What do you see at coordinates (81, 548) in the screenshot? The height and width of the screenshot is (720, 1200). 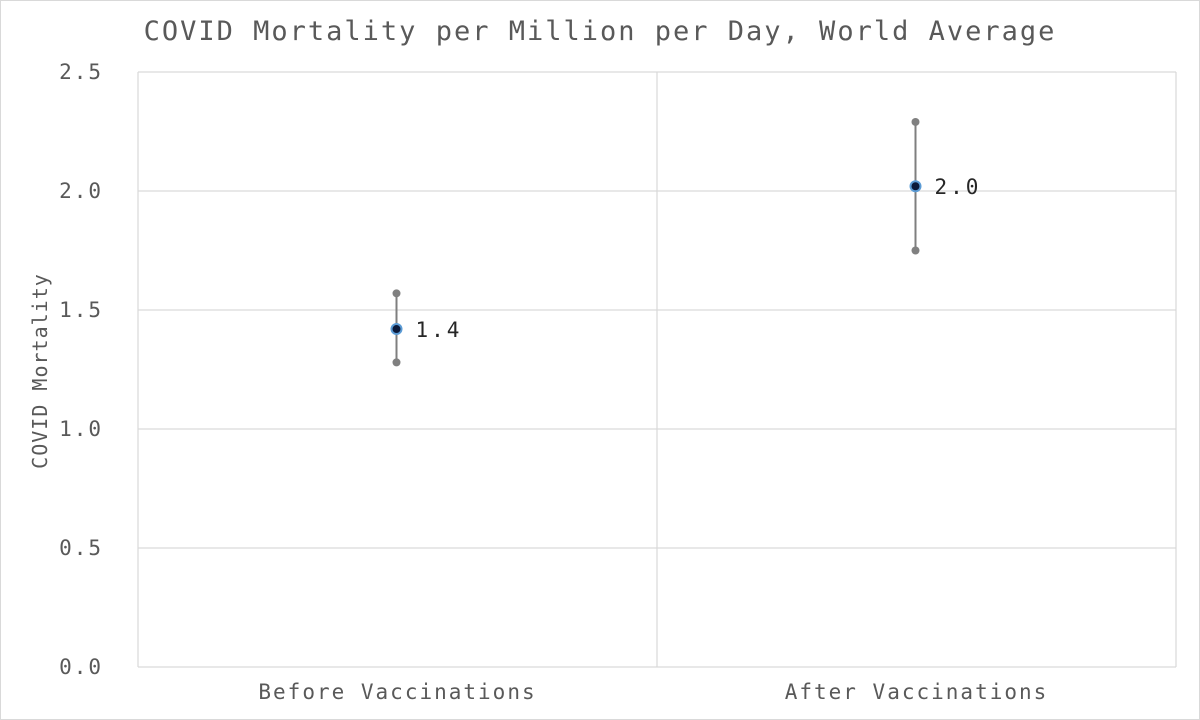 I see `y-tick-label: 0.5` at bounding box center [81, 548].